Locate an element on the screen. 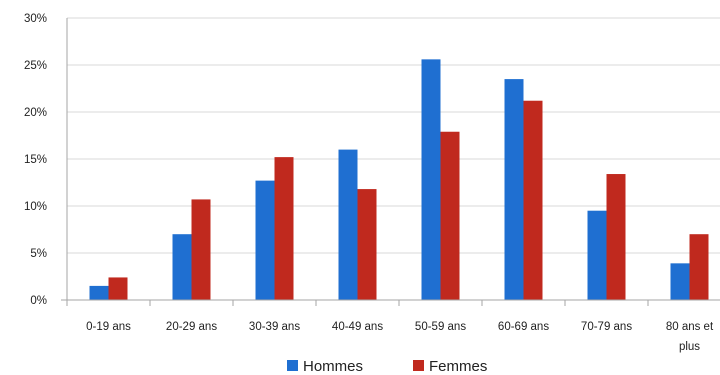 The height and width of the screenshot is (375, 720). y-tick-label: 15% is located at coordinates (35, 160).